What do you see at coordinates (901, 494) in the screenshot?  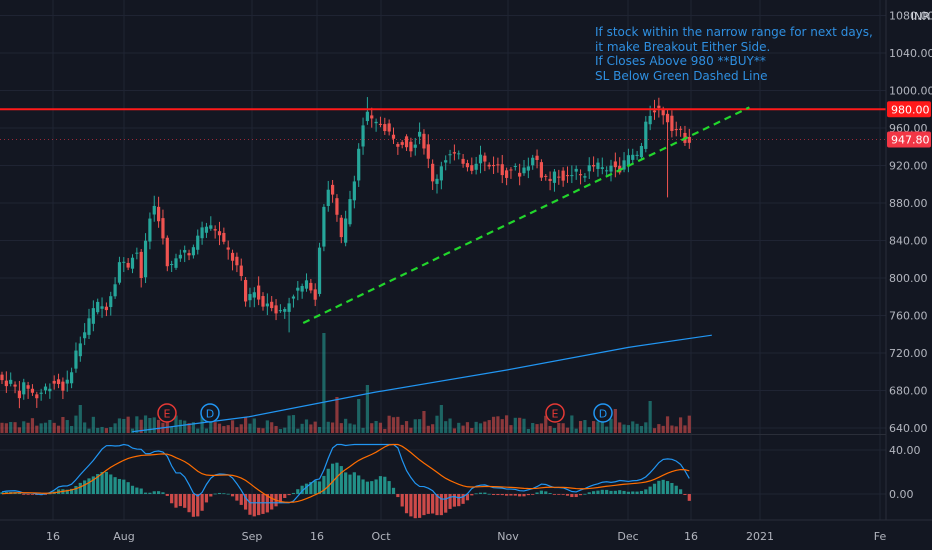 I see `oscillator-tick-label: 0.00` at bounding box center [901, 494].